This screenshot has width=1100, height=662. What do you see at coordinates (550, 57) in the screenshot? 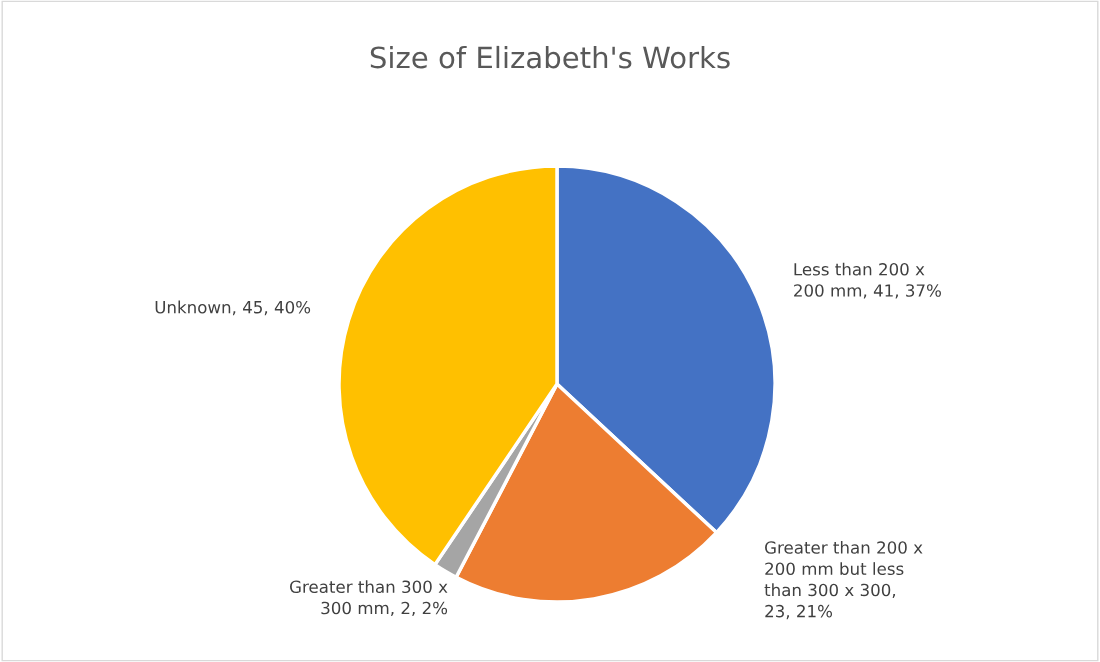
I see `chart-title: Size of Elizabeth's Works` at bounding box center [550, 57].